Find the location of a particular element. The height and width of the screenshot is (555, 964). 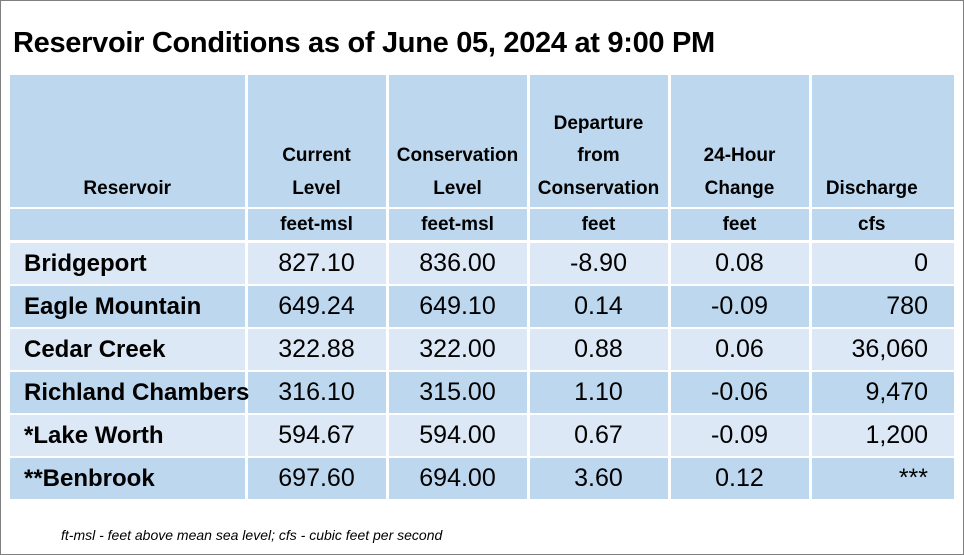

reservoir-name: Bridgeport is located at coordinates (129, 263).